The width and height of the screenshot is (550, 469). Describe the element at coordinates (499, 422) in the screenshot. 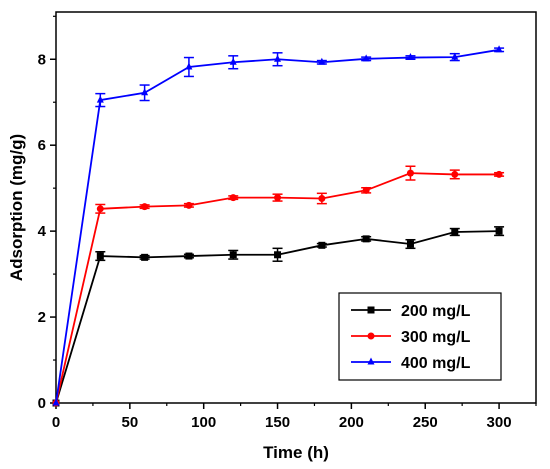

I see `x-tick-label: 300` at that location.